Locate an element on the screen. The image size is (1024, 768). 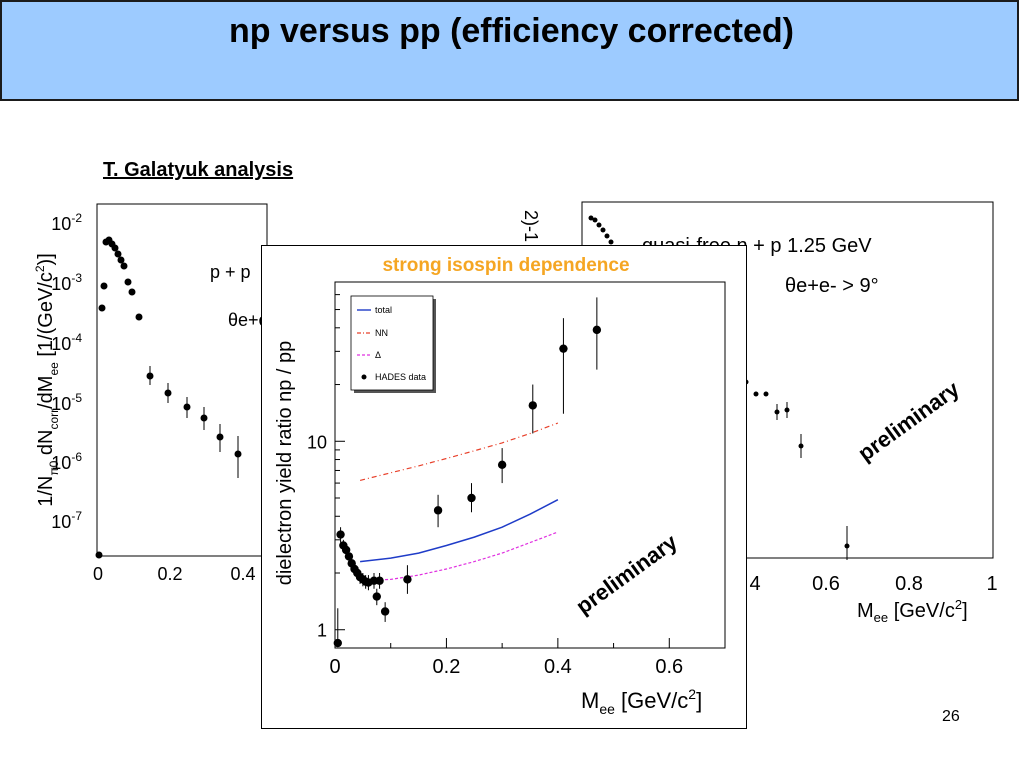
x-tick-label: 0.4 is located at coordinates (558, 667).